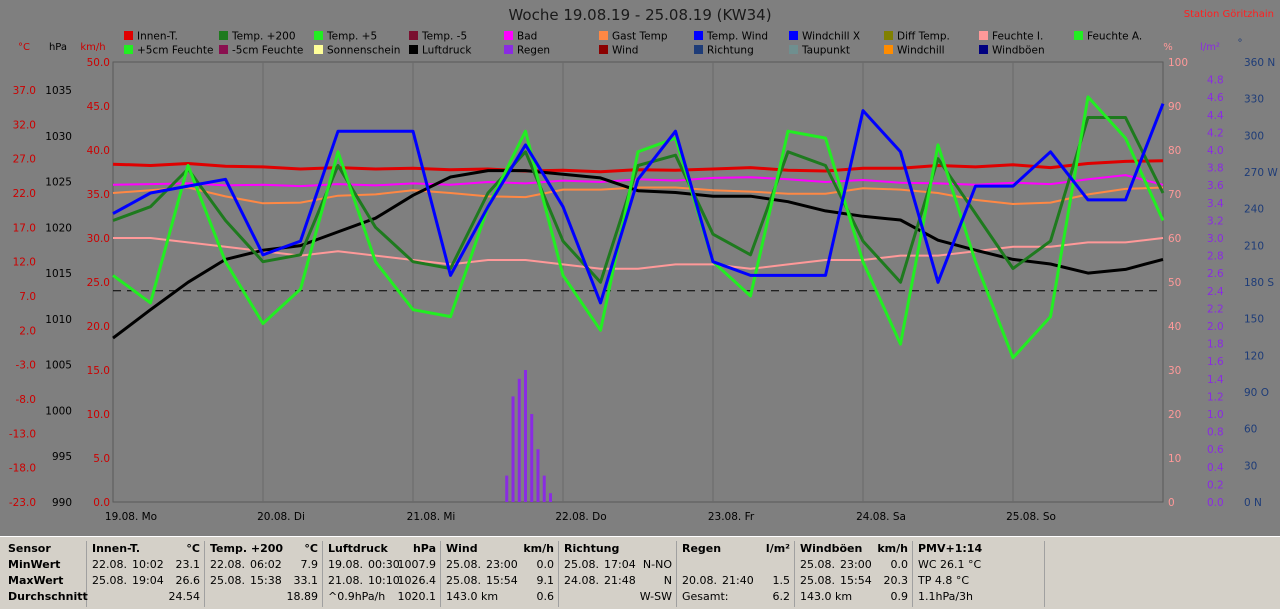 This screenshot has width=1280, height=609. I want to click on legend-item: Temp. +200, so click(263, 37).